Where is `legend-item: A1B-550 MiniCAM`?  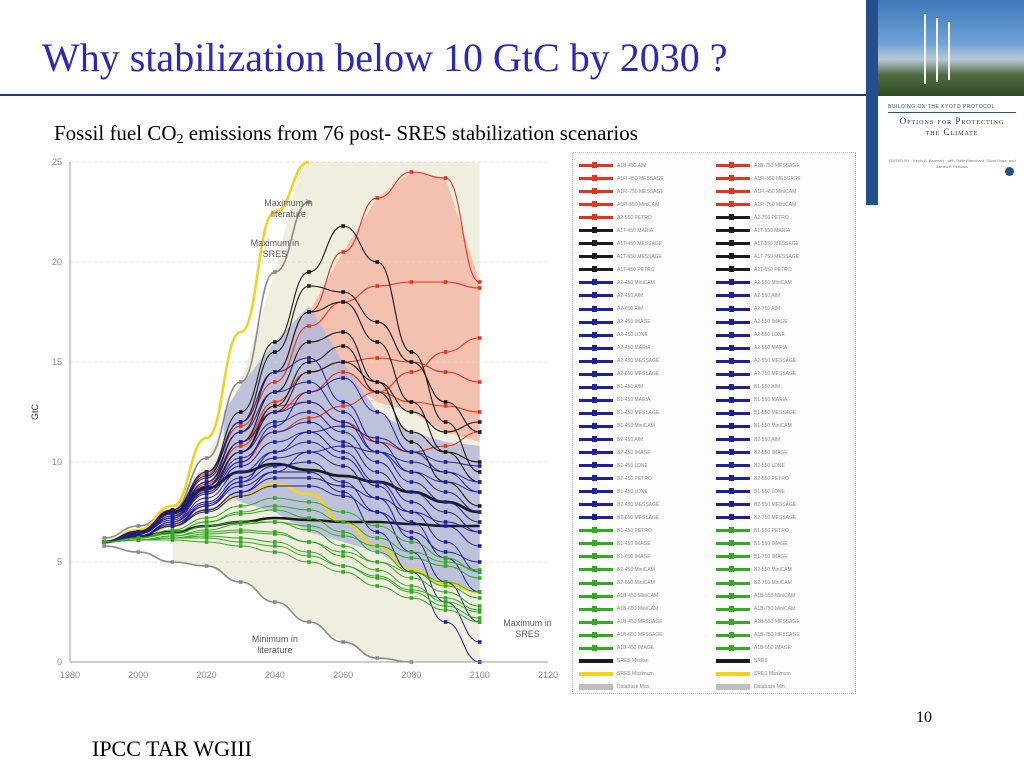 legend-item: A1B-550 MiniCAM is located at coordinates (782, 596).